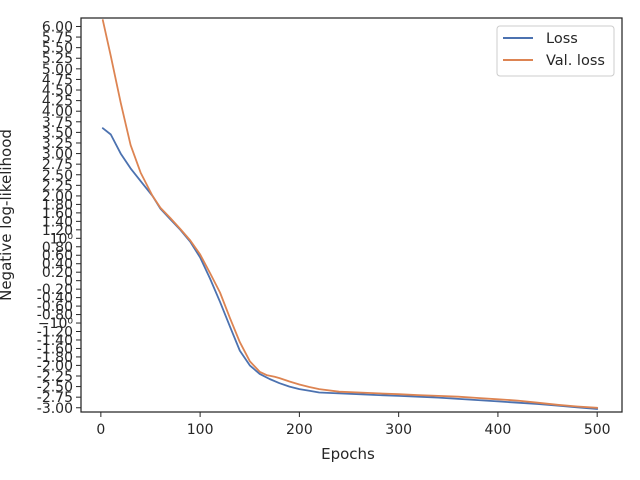 The image size is (640, 480). Describe the element at coordinates (57, 112) in the screenshot. I see `y-tick-label: 4.00` at that location.